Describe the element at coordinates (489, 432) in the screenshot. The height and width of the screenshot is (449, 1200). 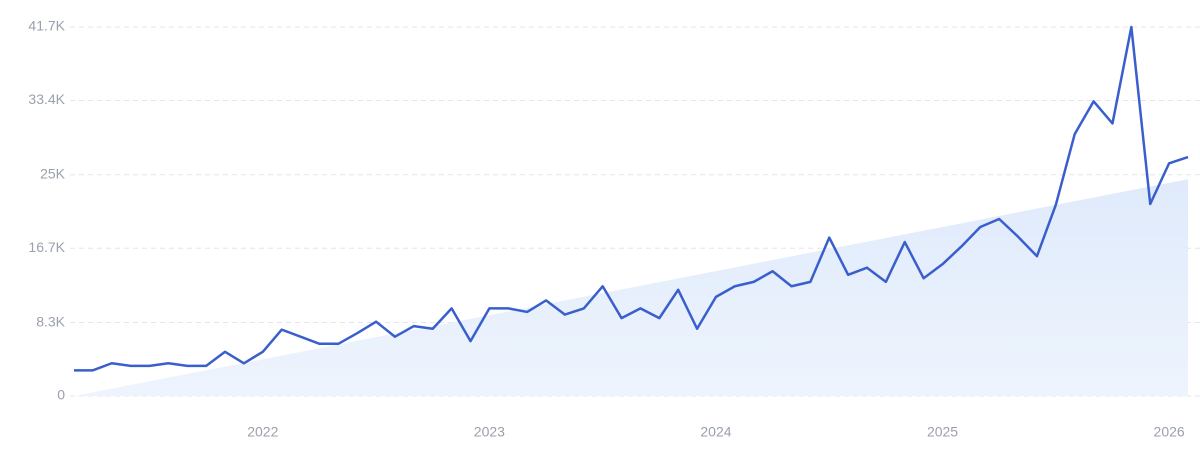
I see `x-tick-label: 2023` at that location.